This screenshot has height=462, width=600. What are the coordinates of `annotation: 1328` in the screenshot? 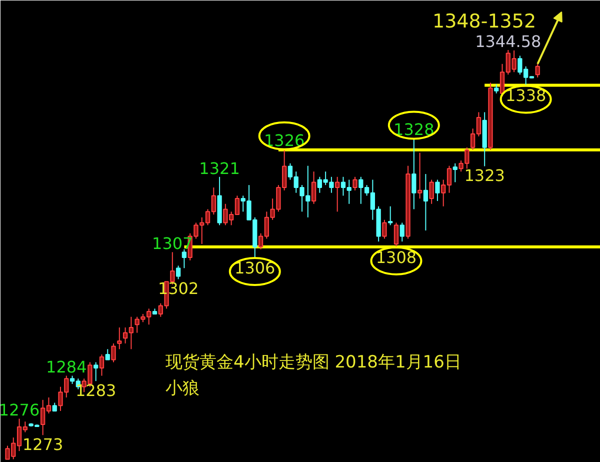 It's located at (414, 130).